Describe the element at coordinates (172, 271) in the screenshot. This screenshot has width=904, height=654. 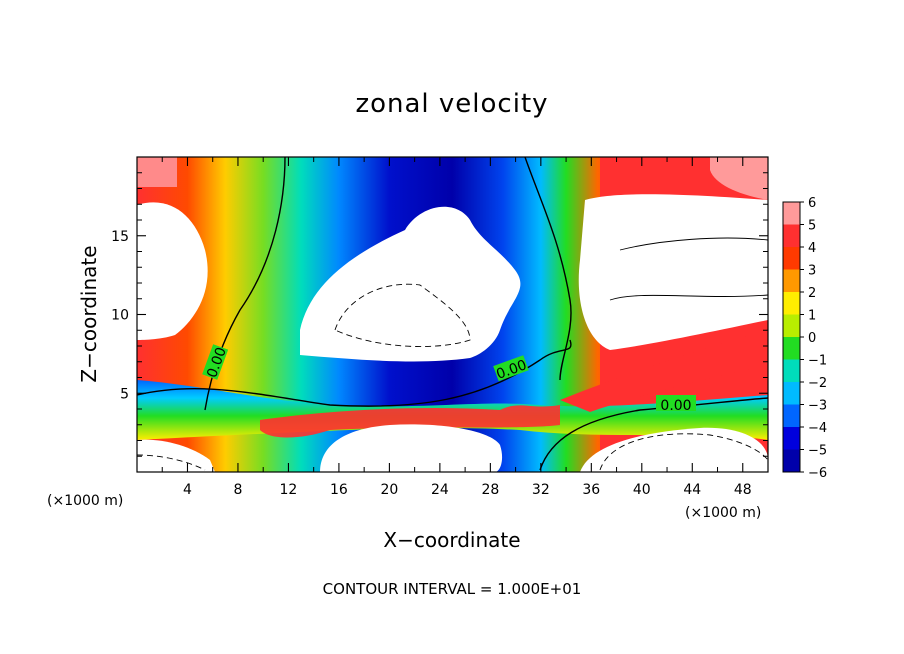
I see `field-white-left` at that location.